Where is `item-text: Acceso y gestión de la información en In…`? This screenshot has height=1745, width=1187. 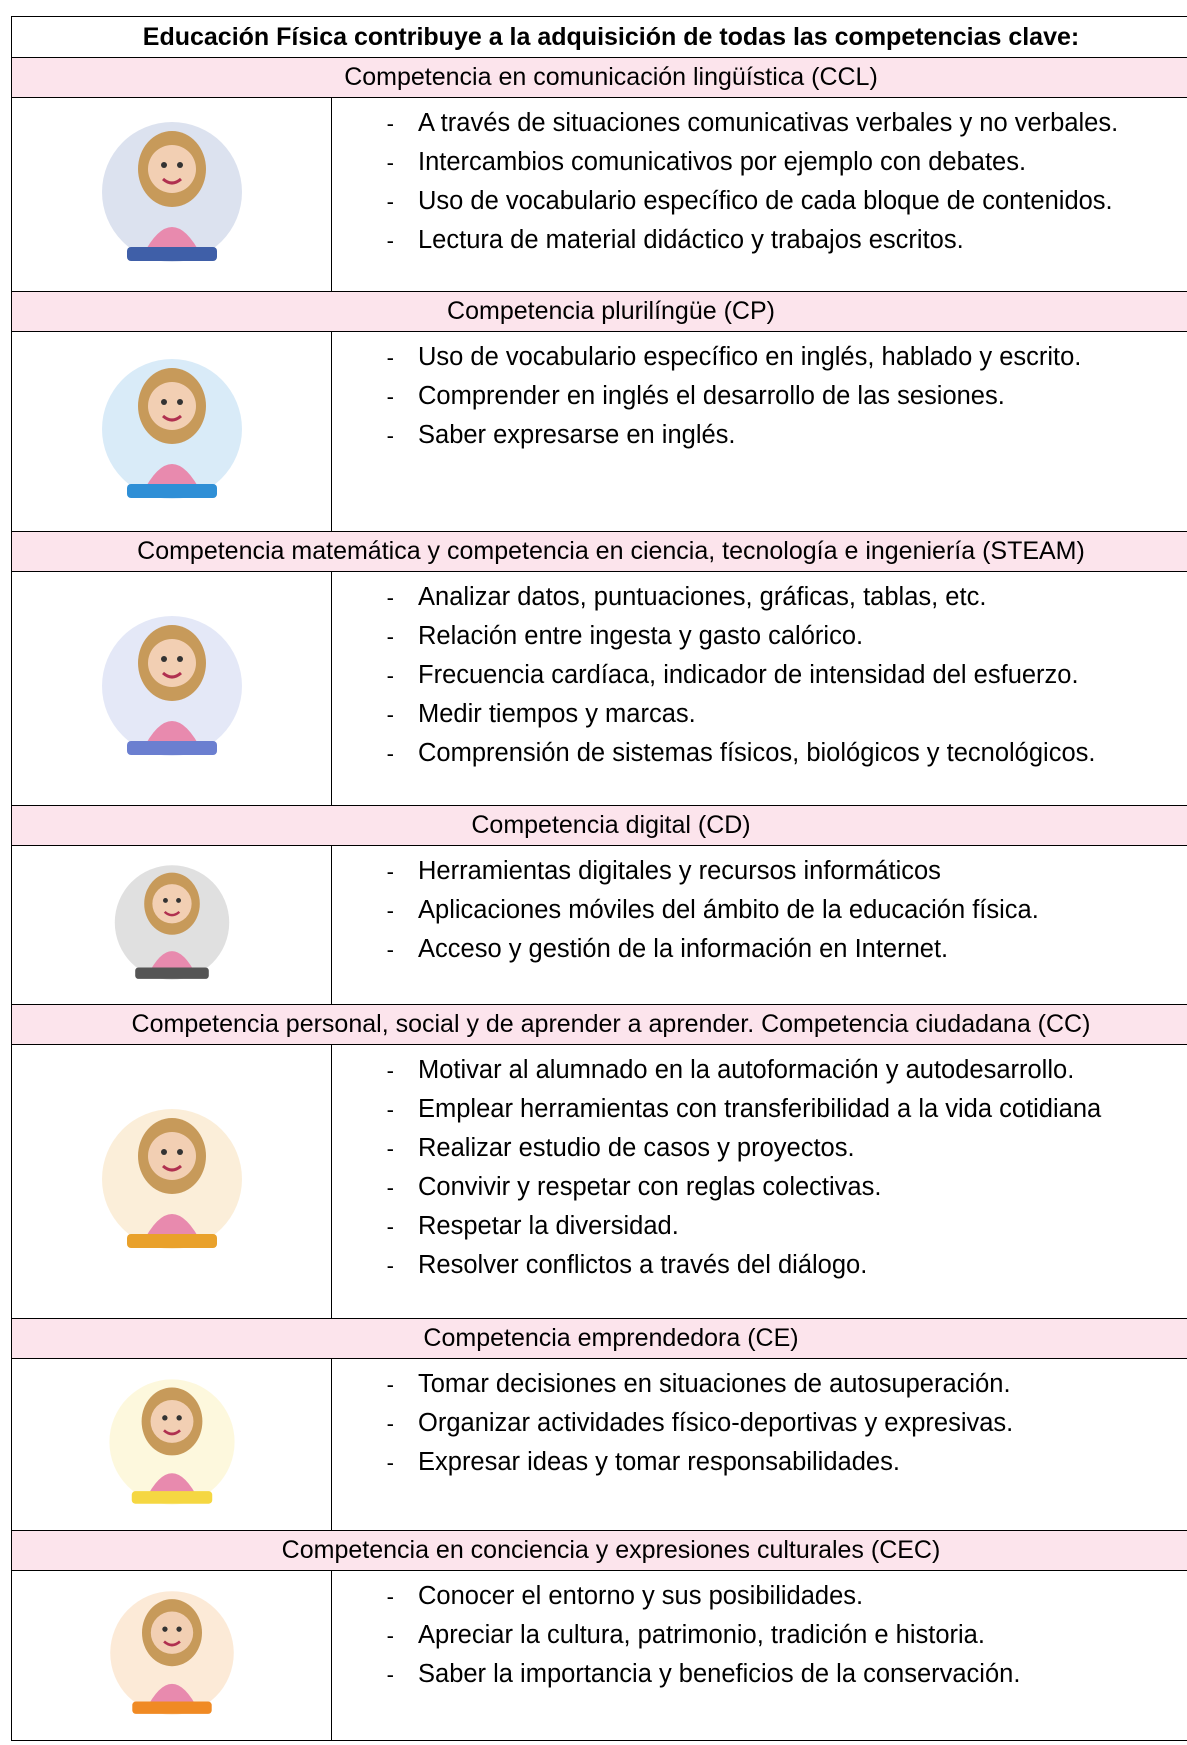 item-text: Acceso y gestión de la información en In… is located at coordinates (790, 949).